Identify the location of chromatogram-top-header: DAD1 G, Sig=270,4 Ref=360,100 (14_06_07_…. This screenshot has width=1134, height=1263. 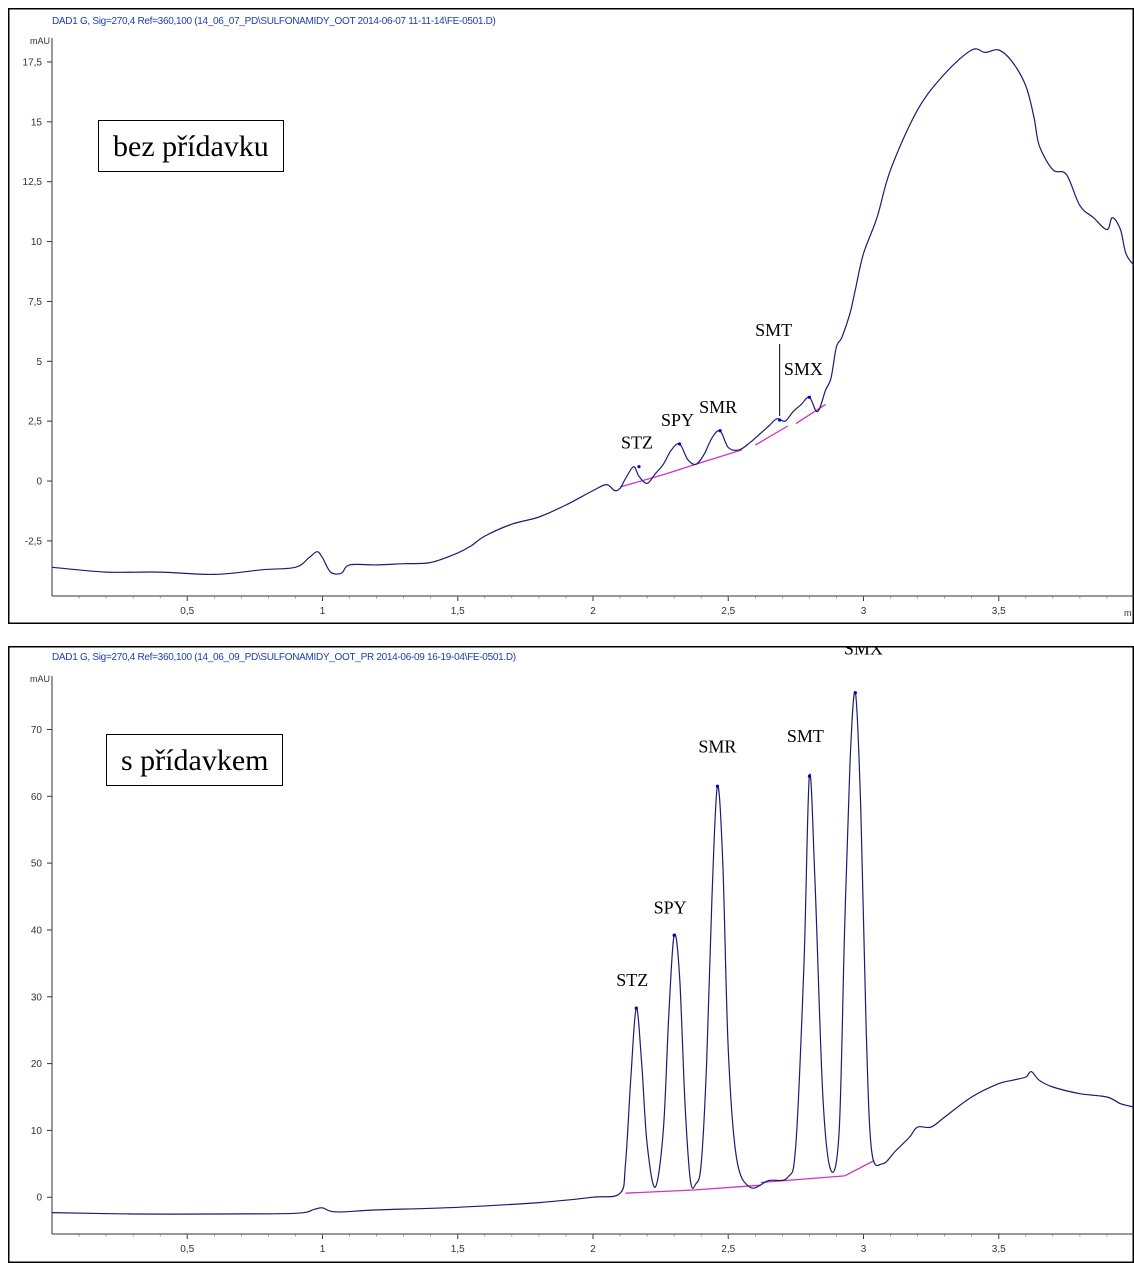
(274, 21).